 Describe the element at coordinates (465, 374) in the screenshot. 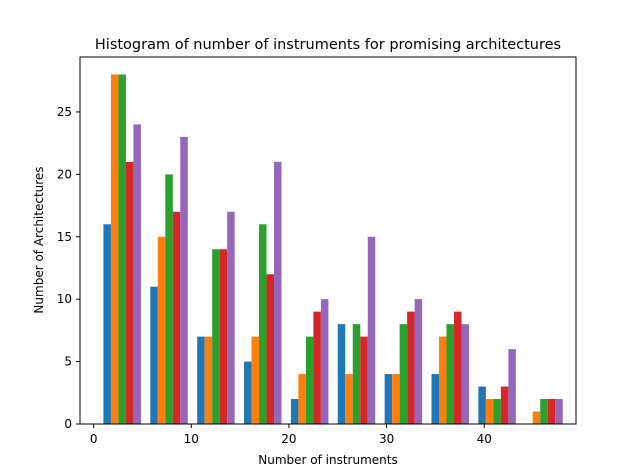

I see `bar-series5-bin8` at that location.